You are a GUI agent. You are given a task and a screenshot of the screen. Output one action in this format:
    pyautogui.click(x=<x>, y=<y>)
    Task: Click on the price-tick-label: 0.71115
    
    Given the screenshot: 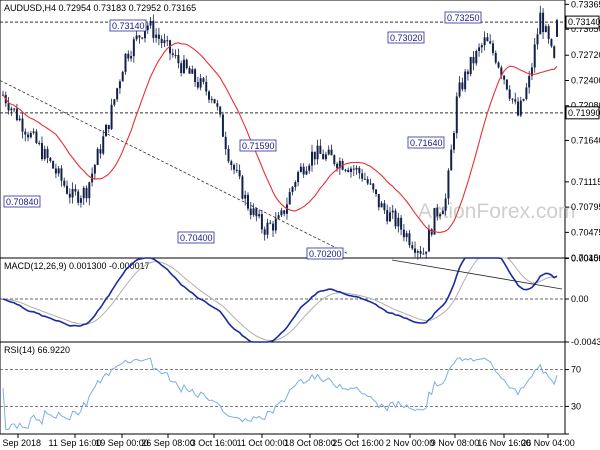 What is the action you would take?
    pyautogui.click(x=585, y=182)
    